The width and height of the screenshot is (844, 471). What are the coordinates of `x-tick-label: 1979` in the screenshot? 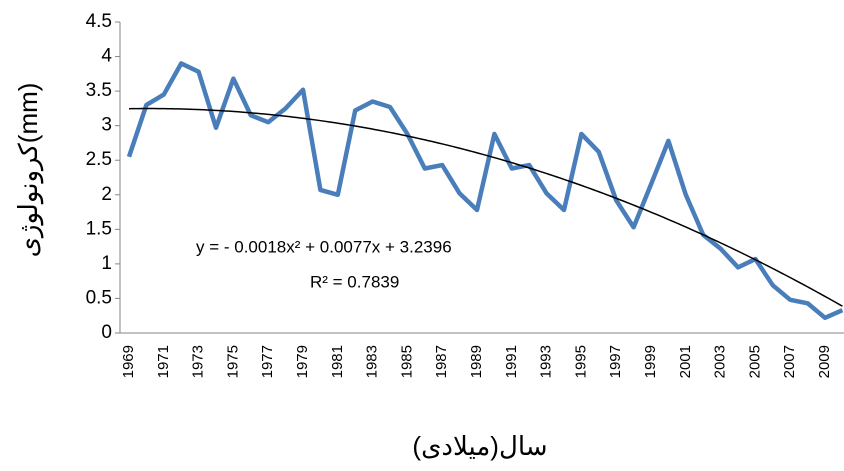 It's located at (302, 361).